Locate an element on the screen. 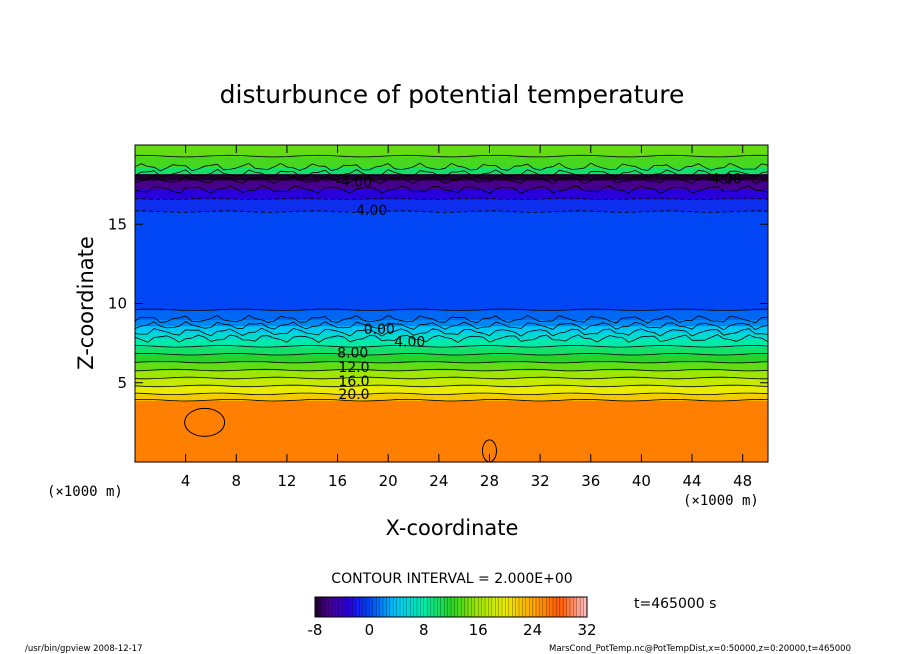 The image size is (904, 654). colorbar-frame is located at coordinates (451, 607).